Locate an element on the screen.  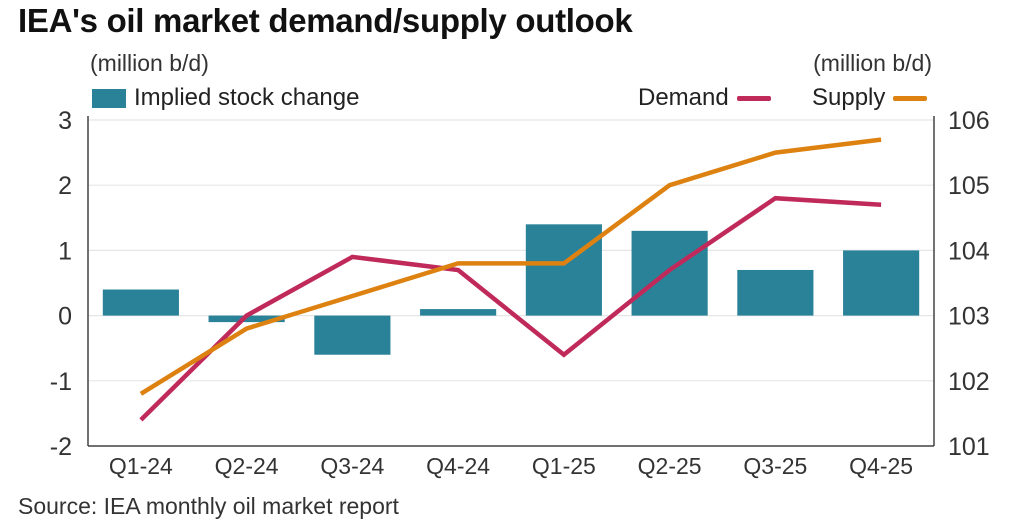
right-tick-label: 104 is located at coordinates (969, 251).